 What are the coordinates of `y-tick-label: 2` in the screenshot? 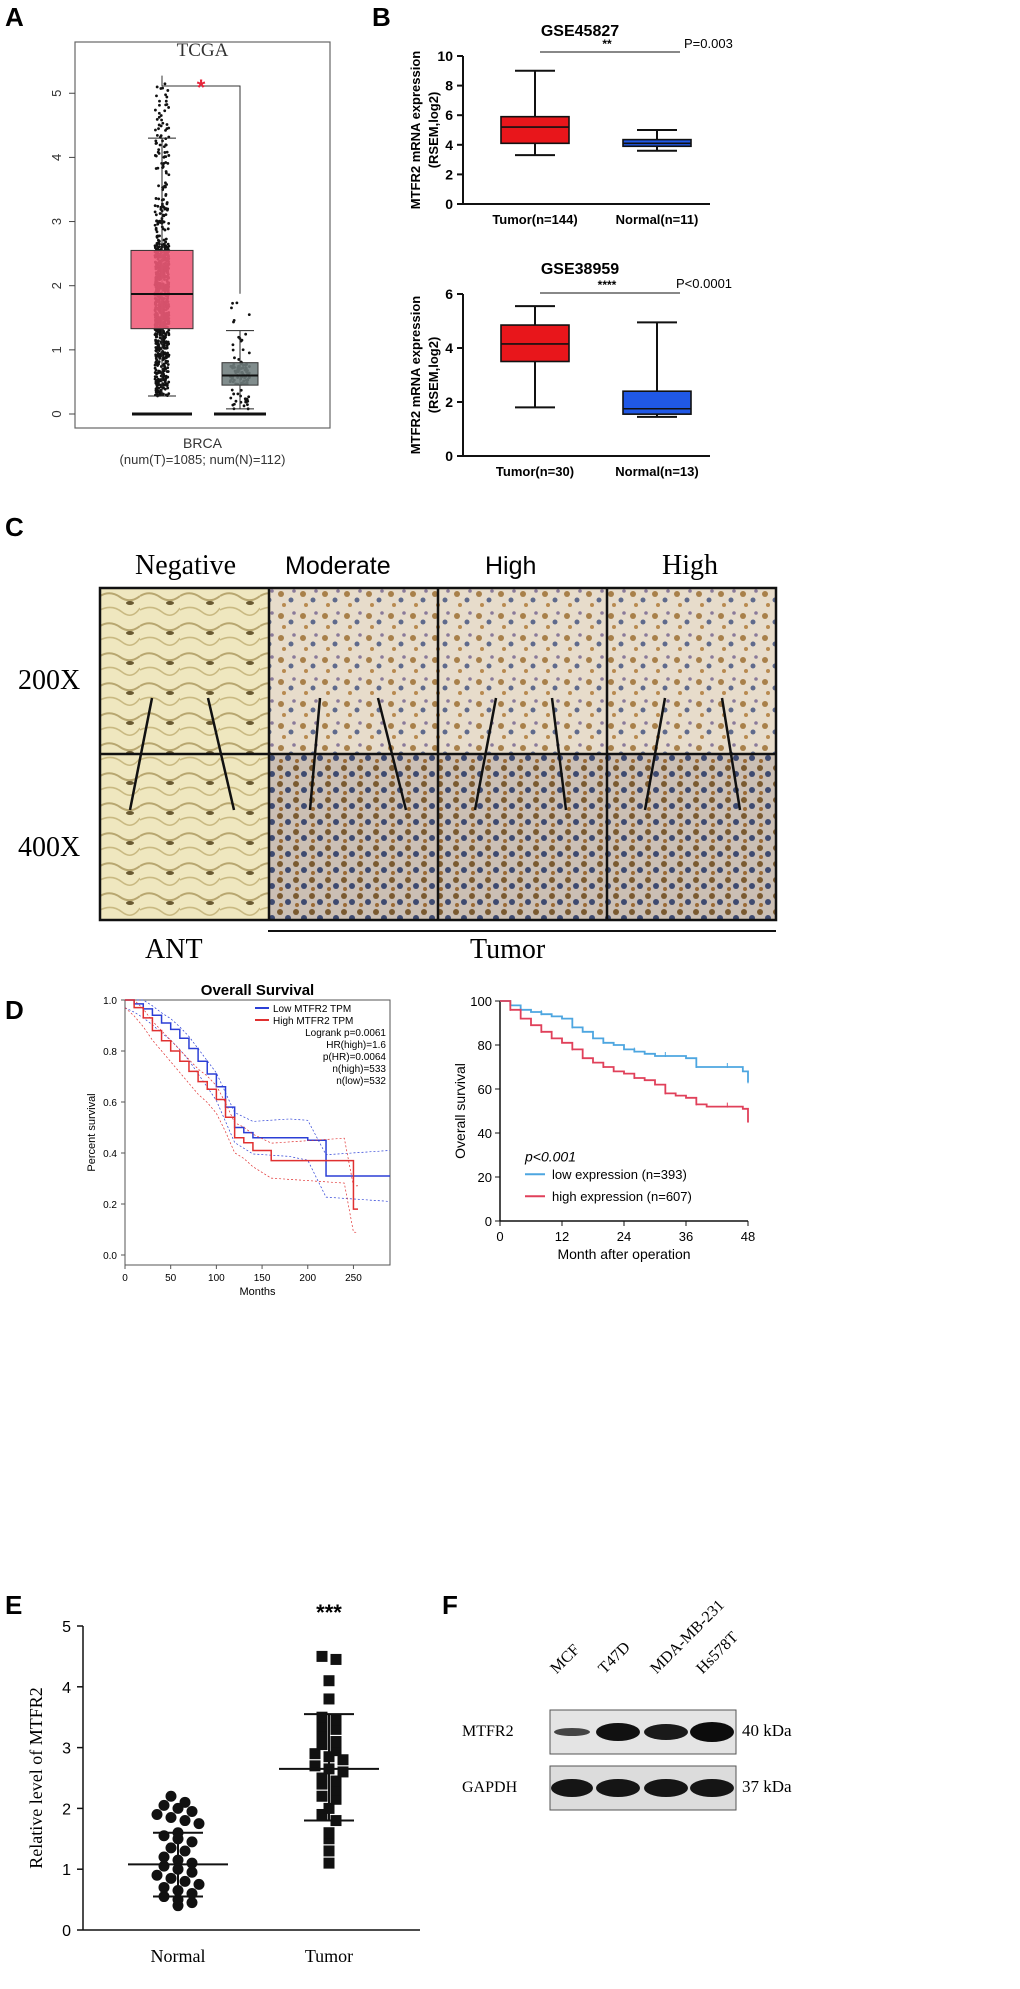 It's located at (449, 402).